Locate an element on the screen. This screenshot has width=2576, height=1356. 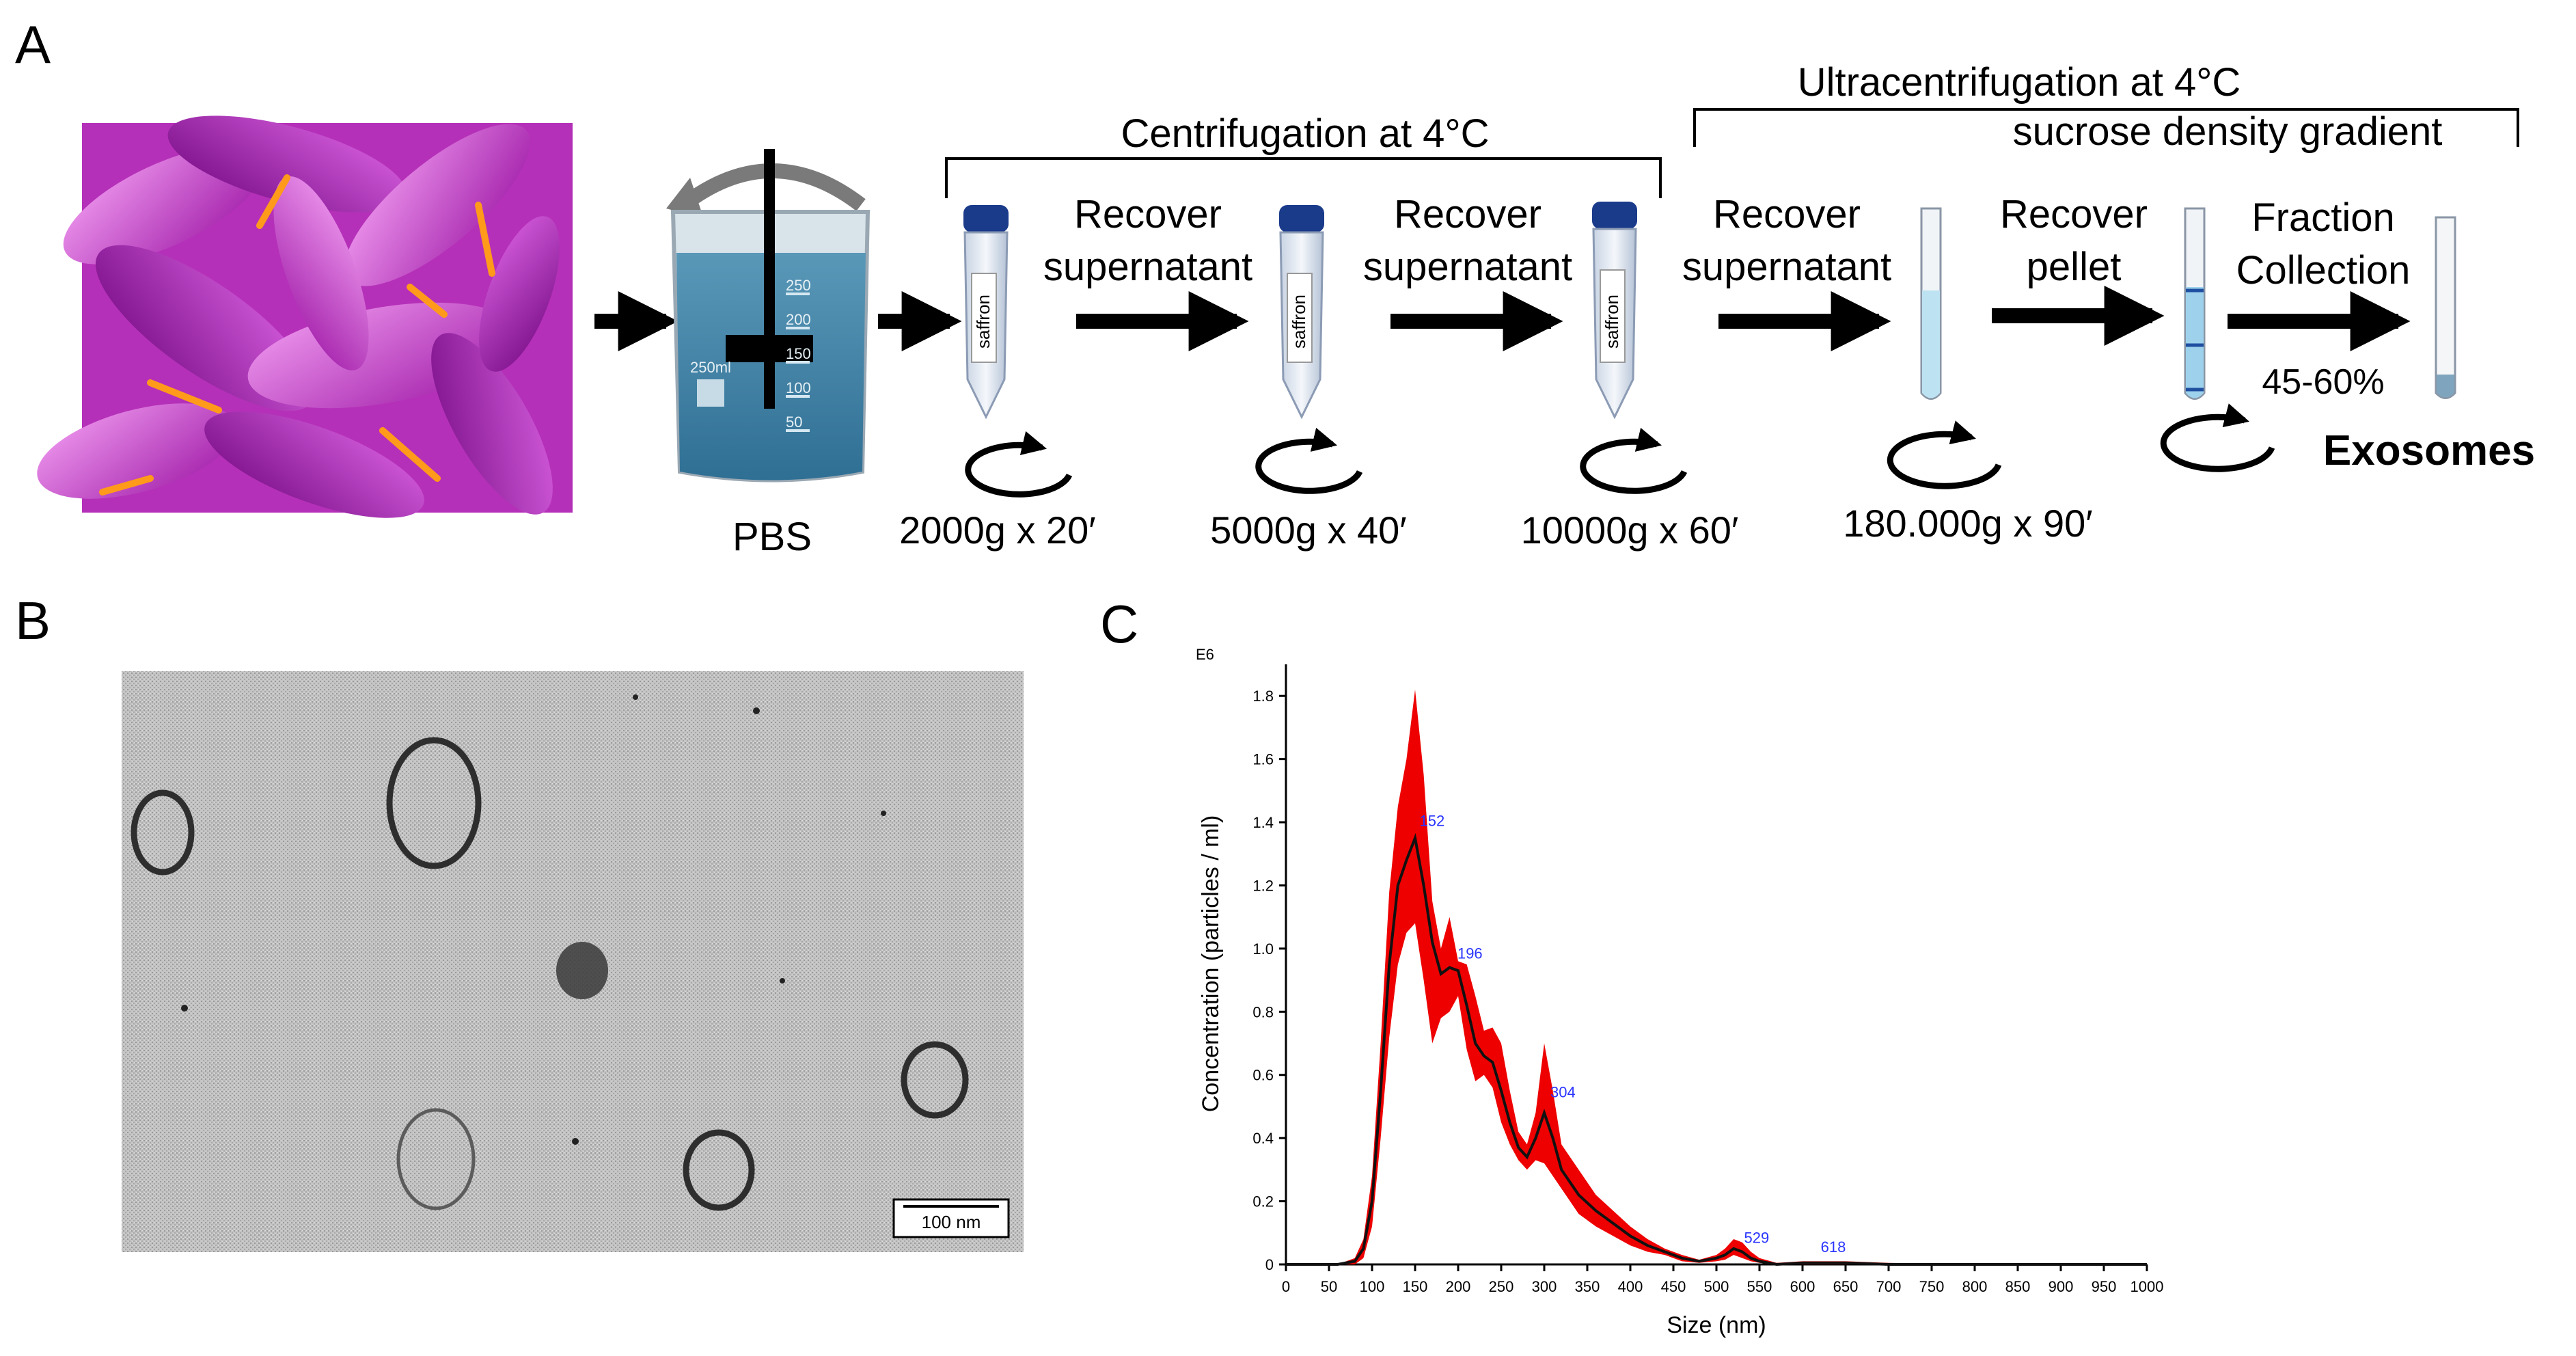
falcon-tube-3: saffron is located at coordinates (1614, 311).